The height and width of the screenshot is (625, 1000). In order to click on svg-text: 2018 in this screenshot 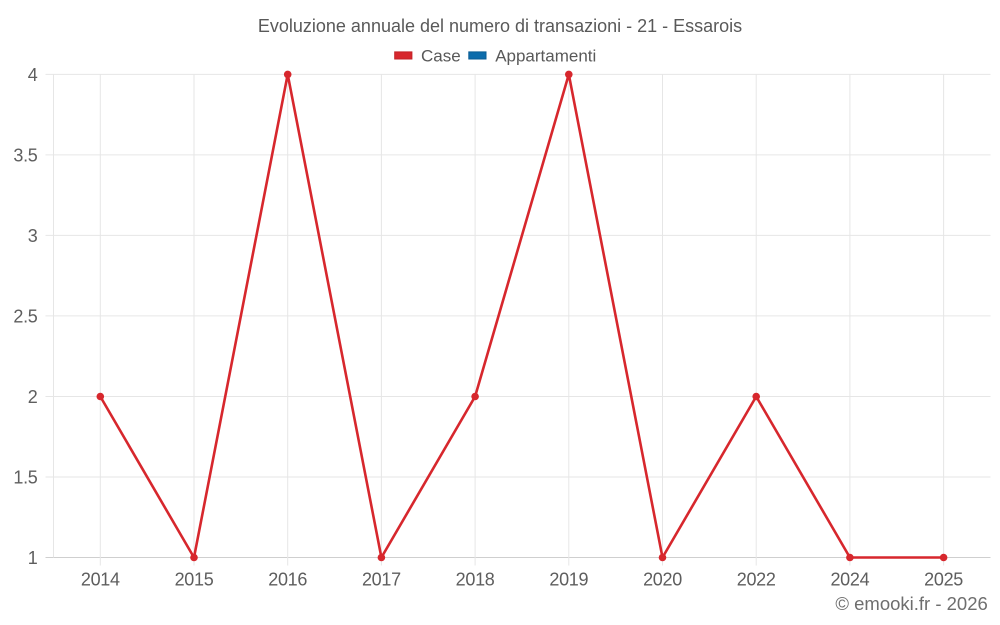, I will do `click(475, 580)`.